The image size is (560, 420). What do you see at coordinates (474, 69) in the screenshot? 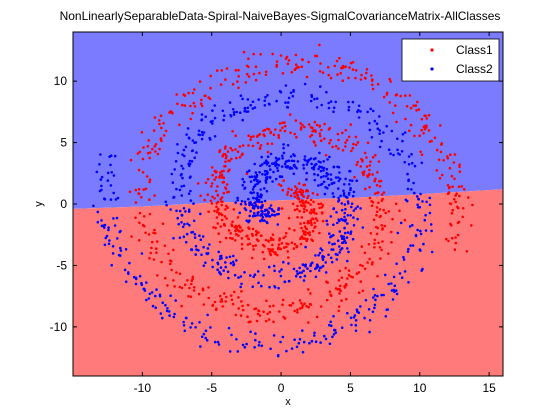
I see `legend-label-class2: Class2` at bounding box center [474, 69].